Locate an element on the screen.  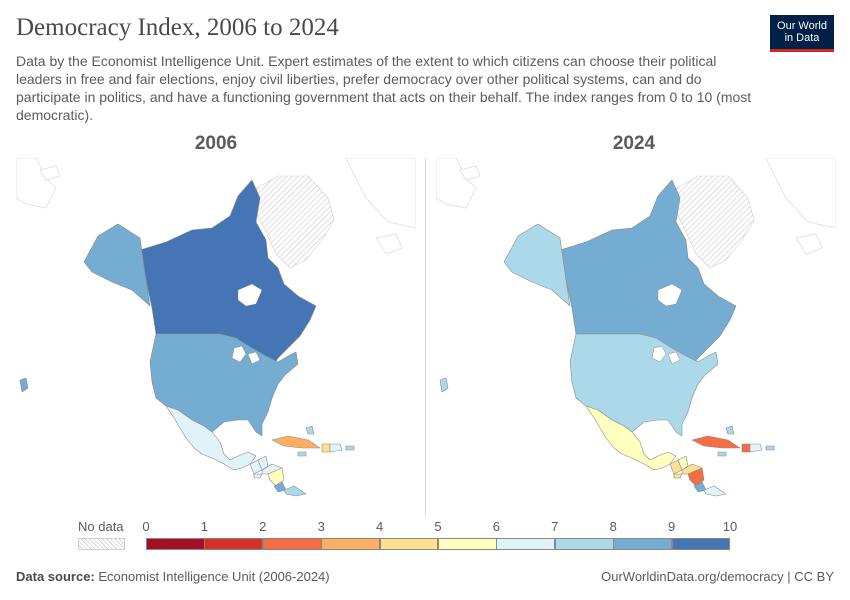
legend-tick-7: 7 is located at coordinates (555, 526).